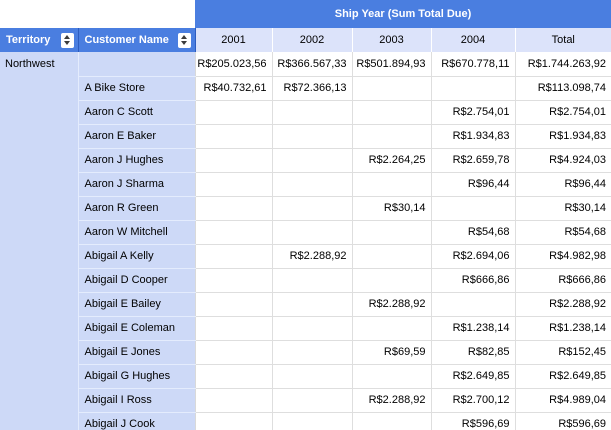 The image size is (611, 430). Describe the element at coordinates (563, 136) in the screenshot. I see `value-cell-total: R$1.934,83` at that location.